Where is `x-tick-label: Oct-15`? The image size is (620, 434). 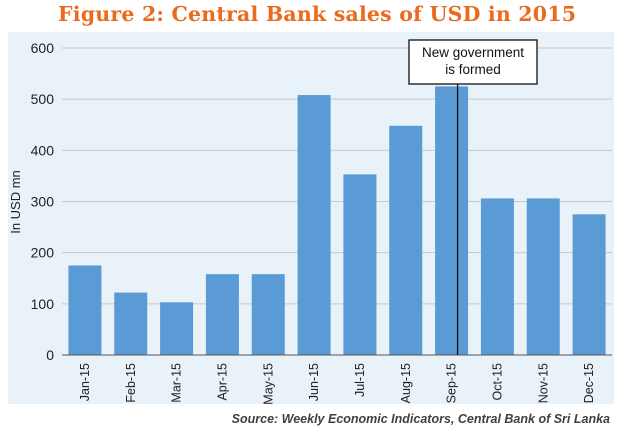
x-tick-label: Oct-15 is located at coordinates (497, 382).